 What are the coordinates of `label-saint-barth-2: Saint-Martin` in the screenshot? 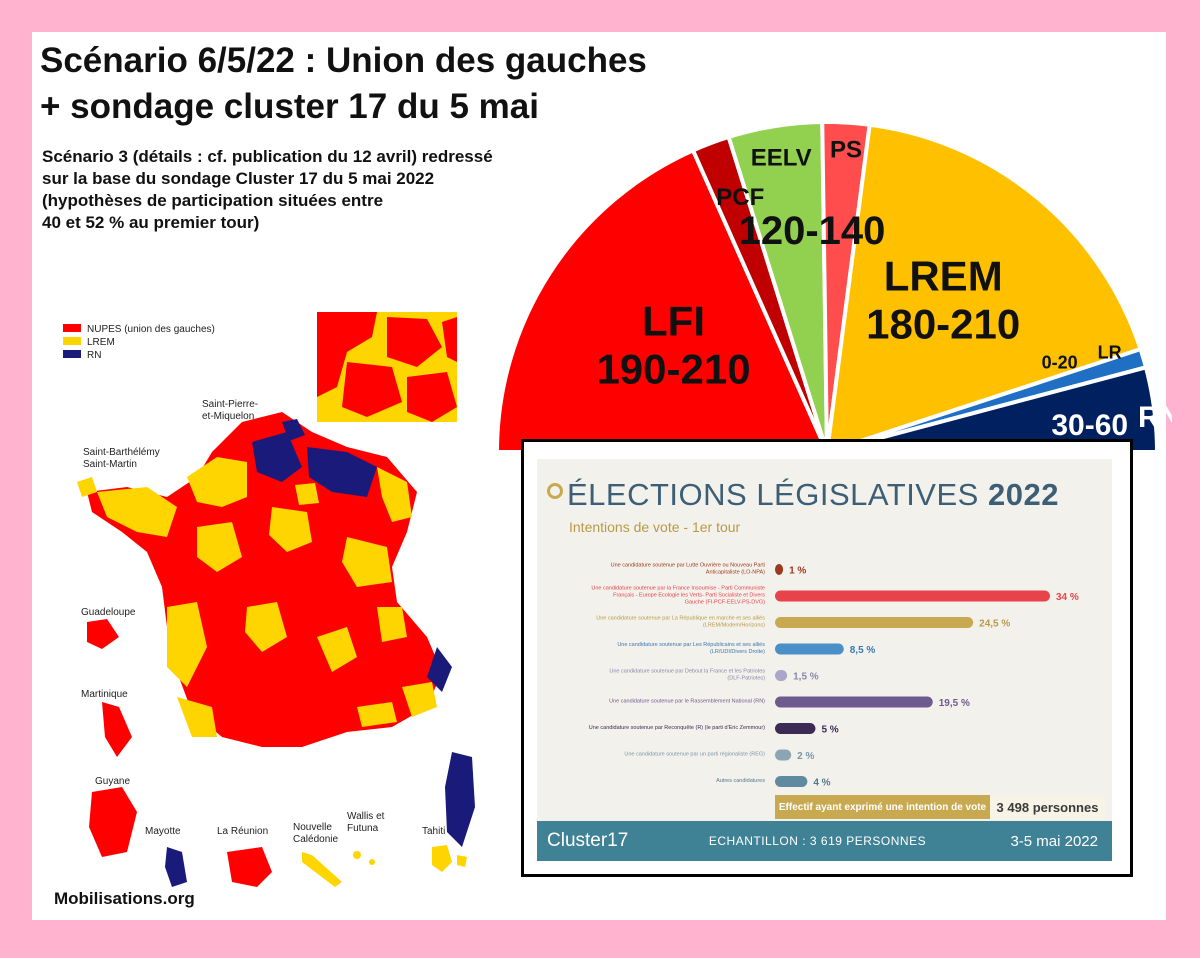 It's located at (110, 464).